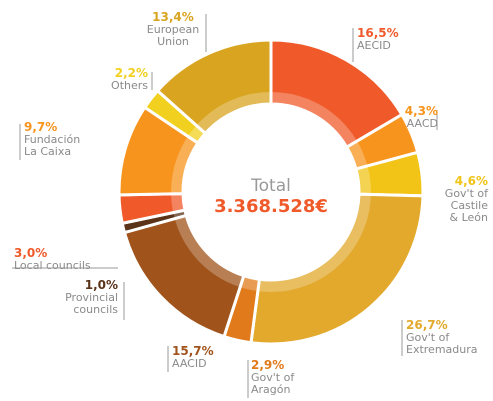 The height and width of the screenshot is (401, 493). I want to click on value-label: 2,9%, so click(268, 365).